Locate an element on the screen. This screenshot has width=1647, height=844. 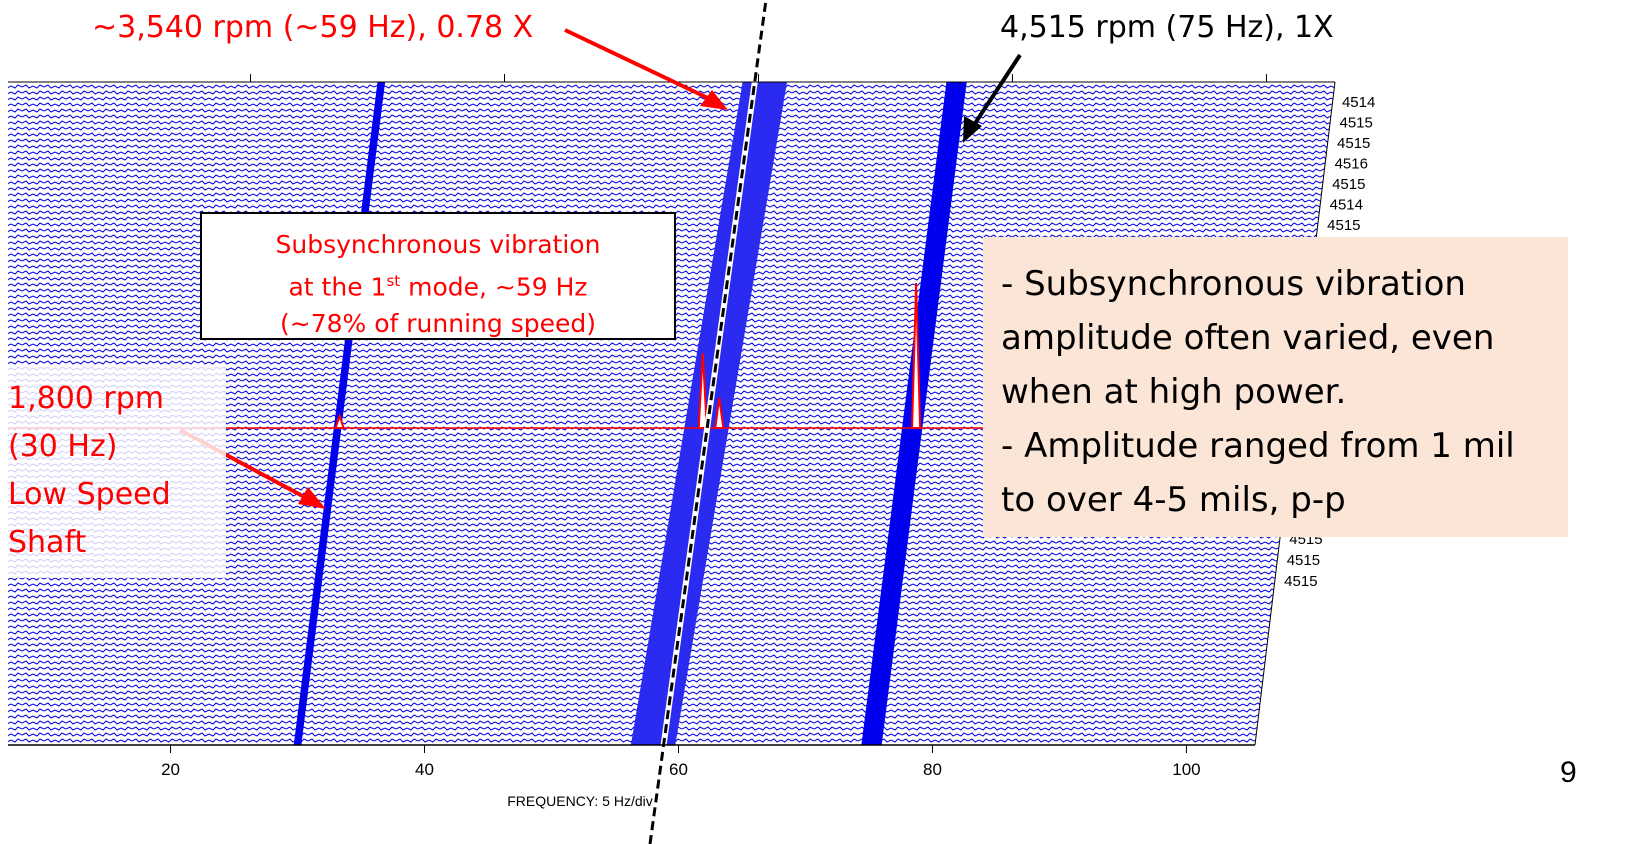
low-speed-line: Low Speed is located at coordinates (89, 494).